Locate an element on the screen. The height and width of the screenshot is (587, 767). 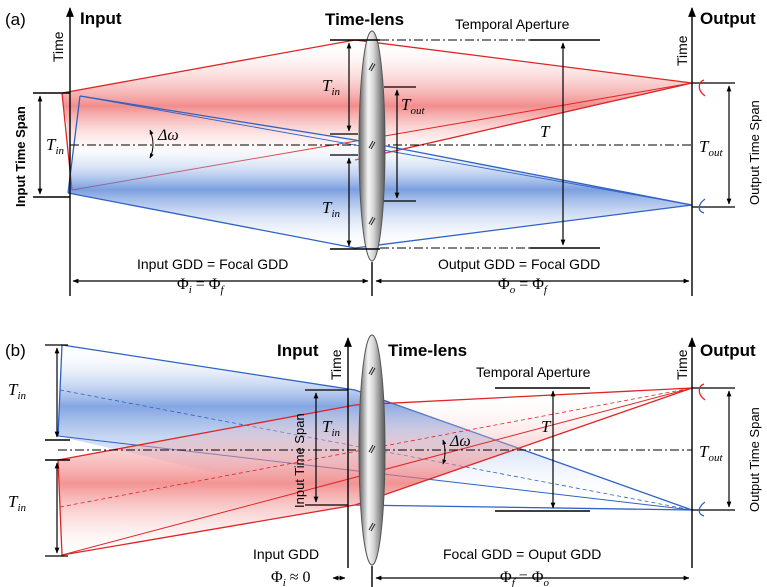
output-title-a: Output is located at coordinates (728, 18).